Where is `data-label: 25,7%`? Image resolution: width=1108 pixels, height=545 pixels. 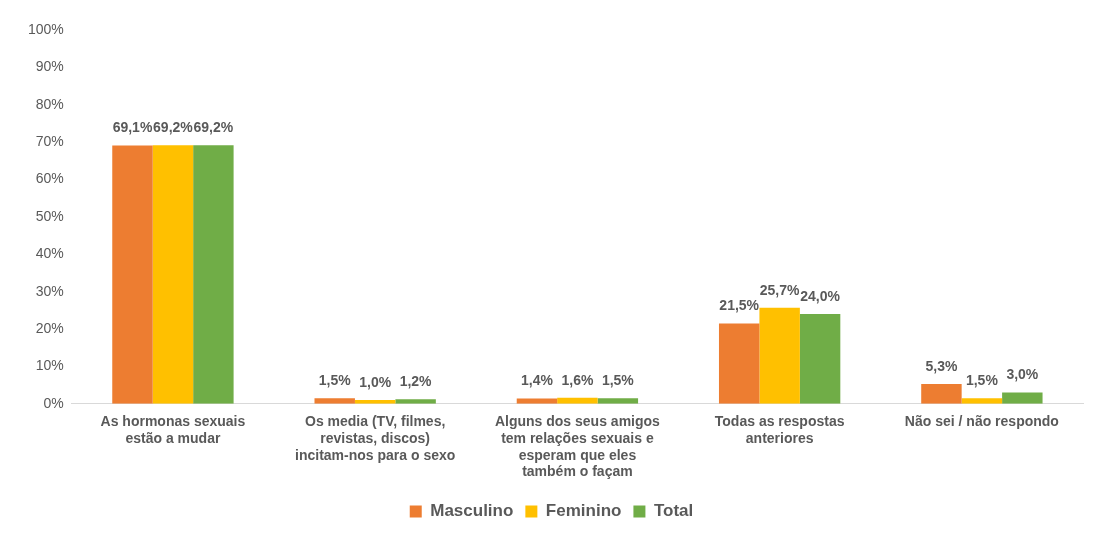
data-label: 25,7% is located at coordinates (780, 289).